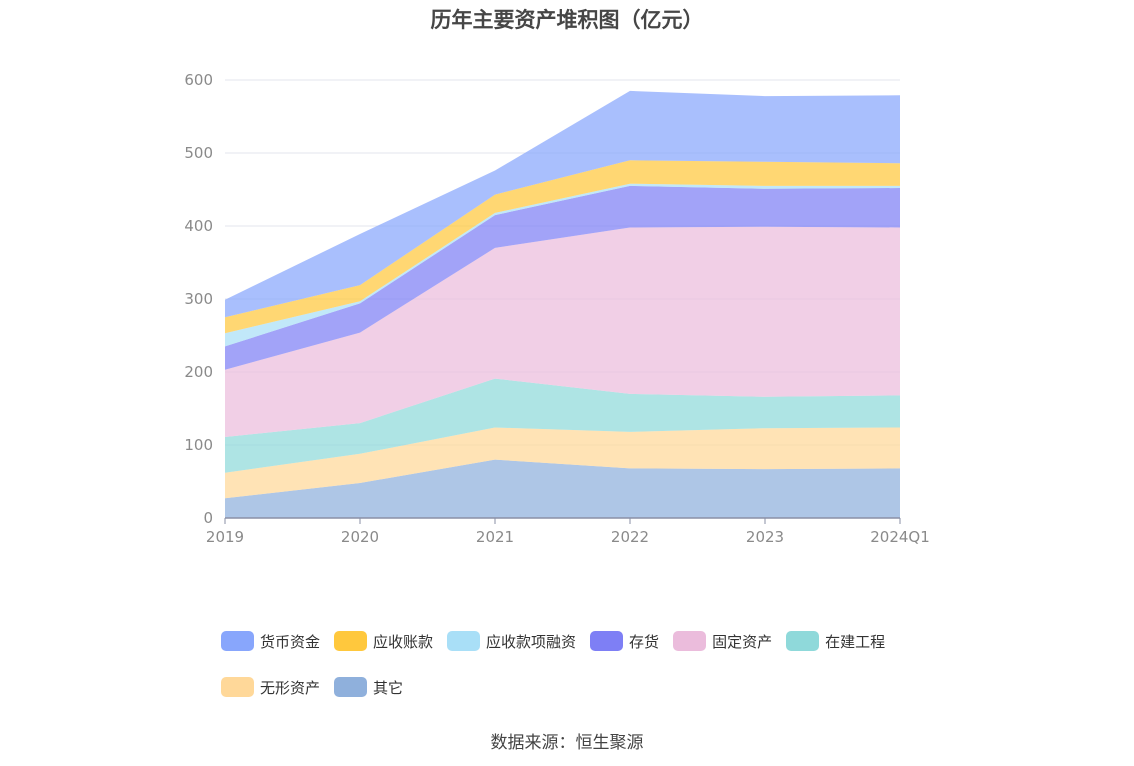 The width and height of the screenshot is (1134, 766). Describe the element at coordinates (198, 153) in the screenshot. I see `y-tick-label: 500` at that location.